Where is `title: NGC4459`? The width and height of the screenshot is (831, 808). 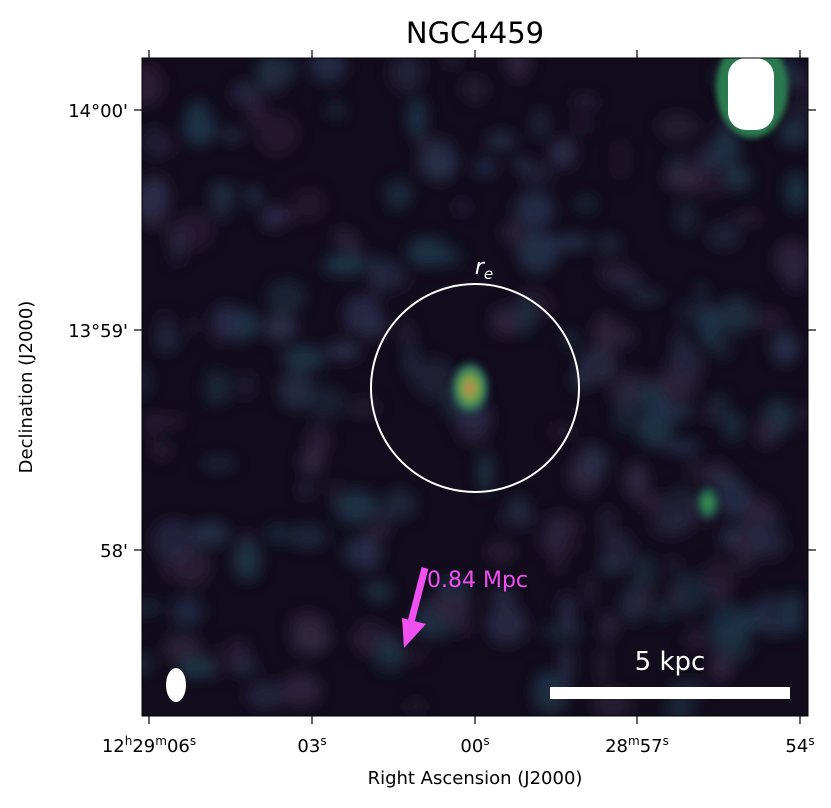 title: NGC4459 is located at coordinates (475, 33).